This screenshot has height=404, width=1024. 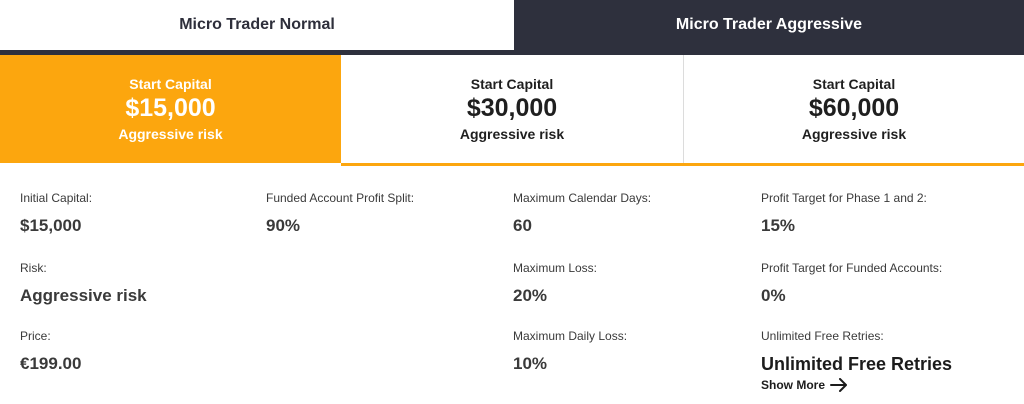 What do you see at coordinates (773, 295) in the screenshot?
I see `field-value: 0%` at bounding box center [773, 295].